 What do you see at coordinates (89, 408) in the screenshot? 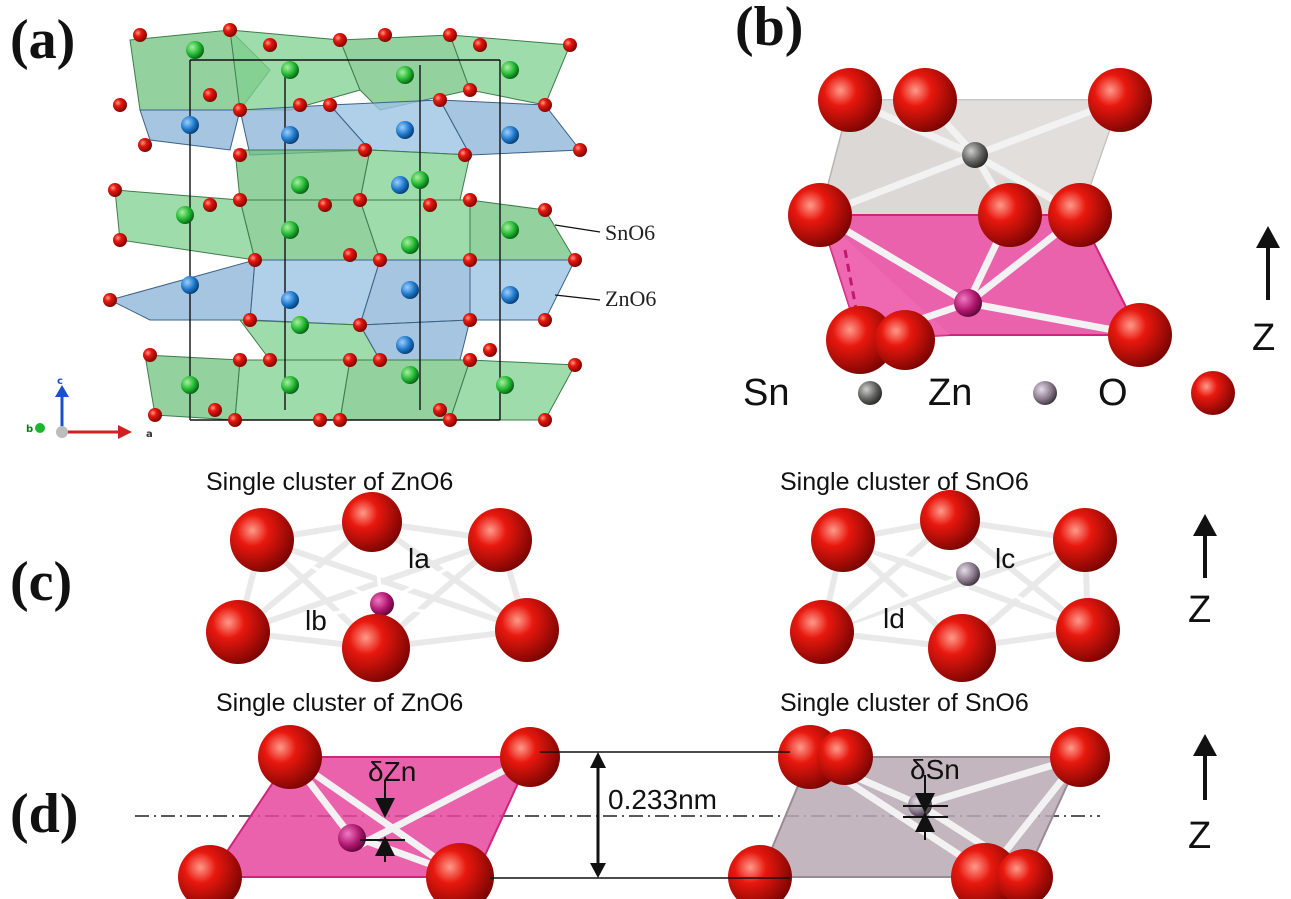
I see `crystal-axes-indicator: c b a` at bounding box center [89, 408].